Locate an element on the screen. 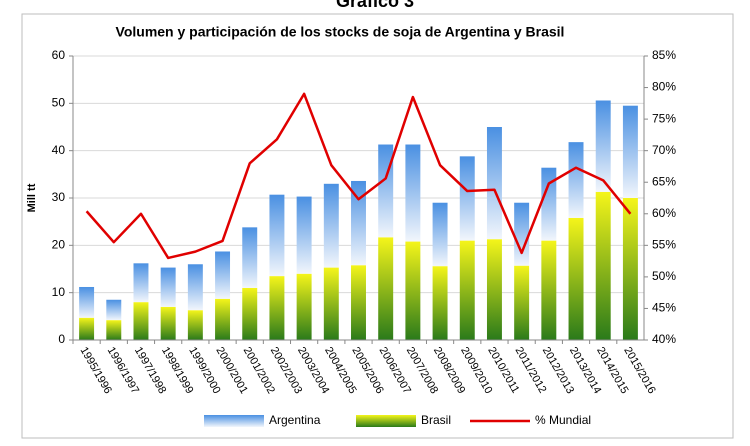 Image resolution: width=750 pixels, height=446 pixels. y2-tick-label: 55% is located at coordinates (664, 245).